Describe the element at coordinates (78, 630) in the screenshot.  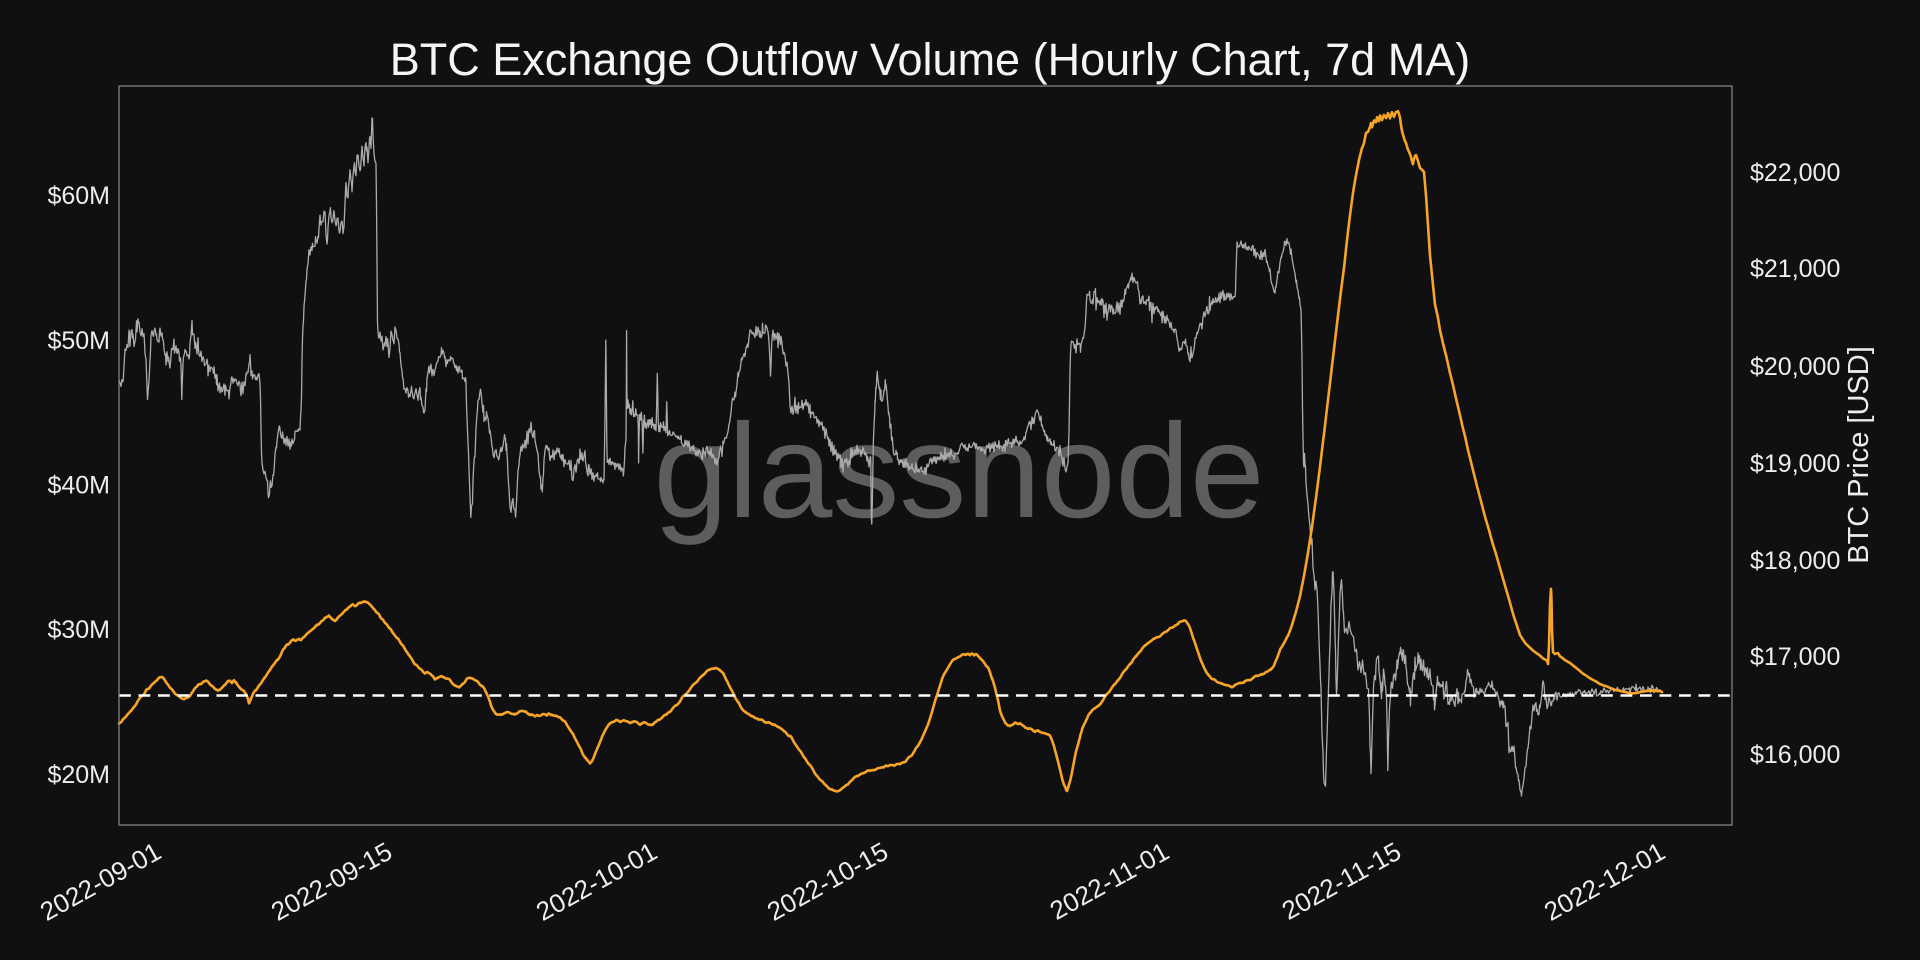
I see `svg-text: $30M` at that location.